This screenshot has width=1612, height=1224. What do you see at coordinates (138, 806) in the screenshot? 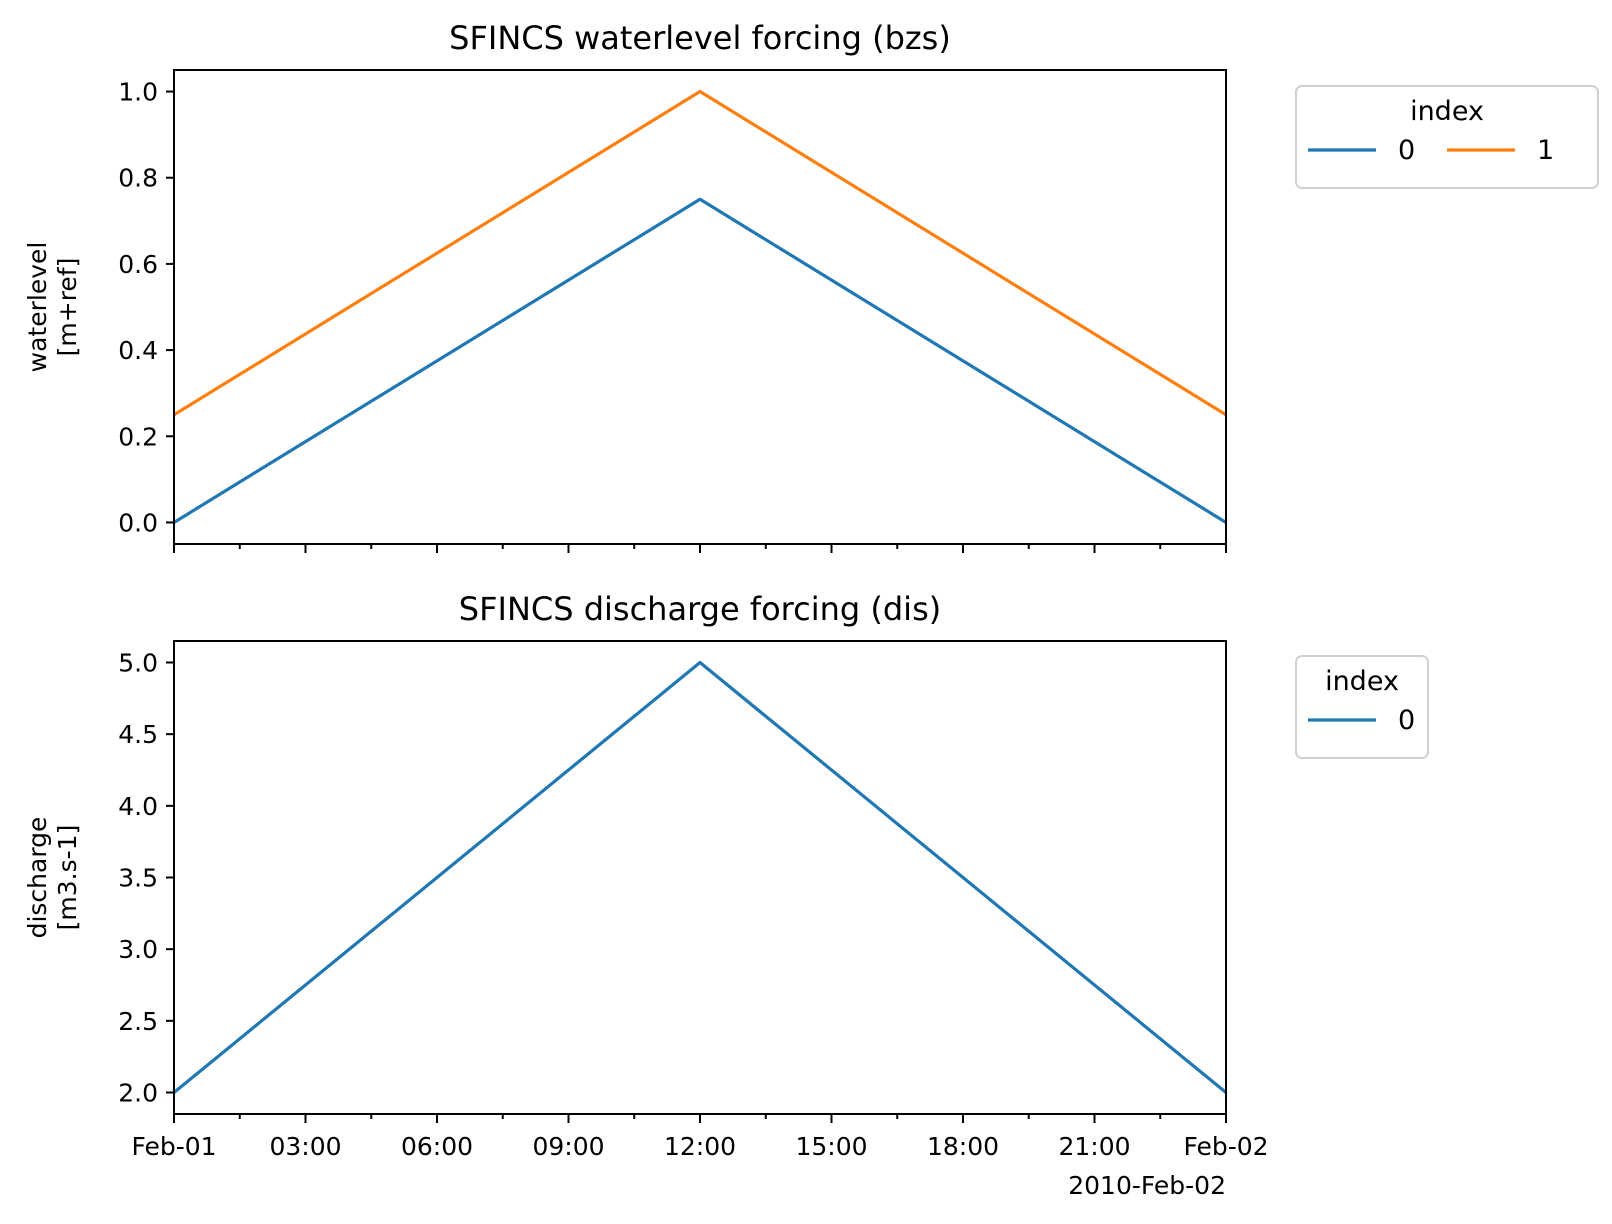
I see `y-tick-label: 4.0` at bounding box center [138, 806].